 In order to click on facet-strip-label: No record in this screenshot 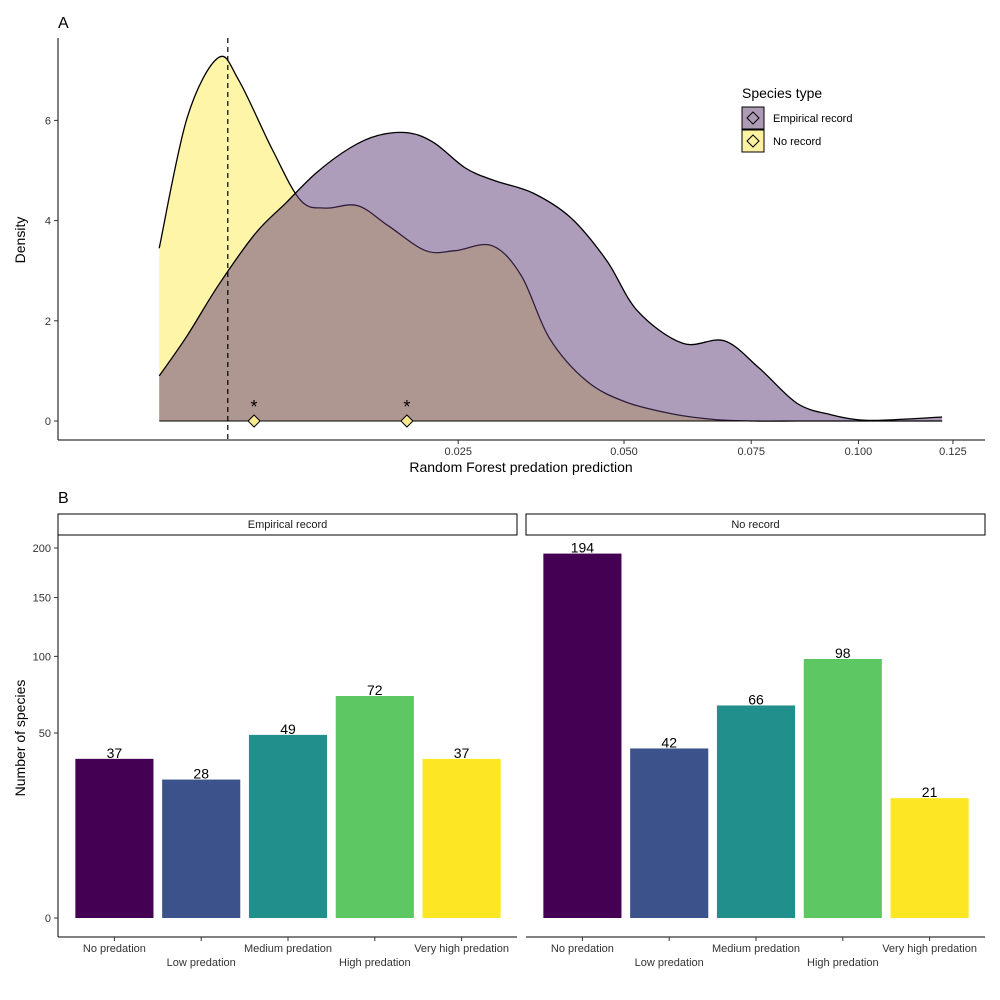, I will do `click(755, 525)`.